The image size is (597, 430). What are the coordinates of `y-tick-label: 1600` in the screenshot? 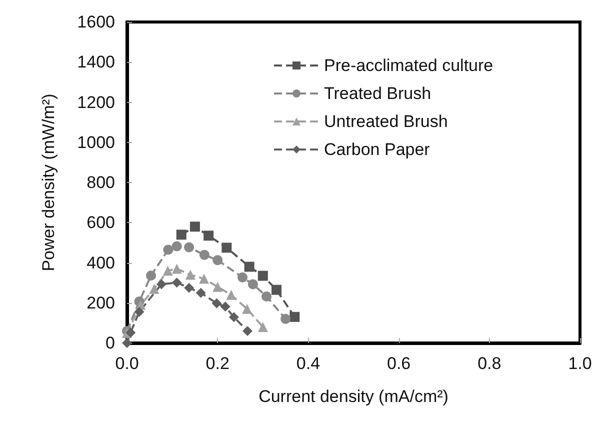 It's located at (96, 22).